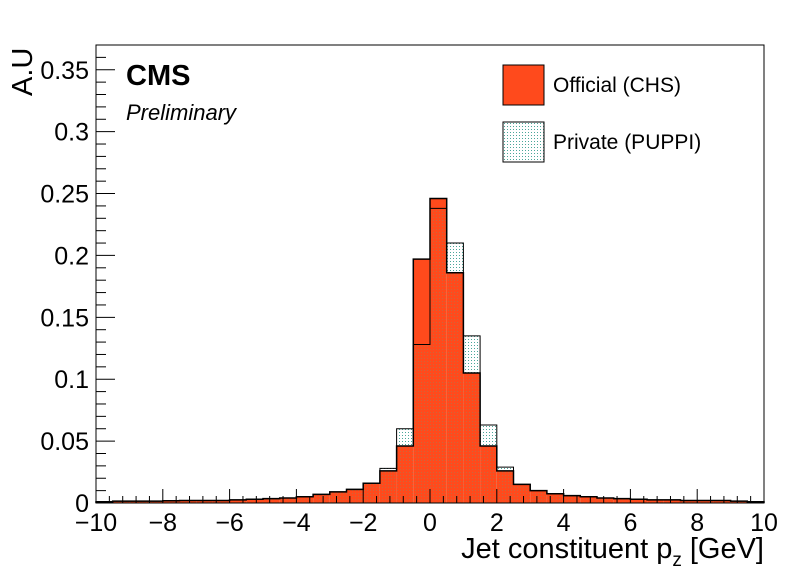 The height and width of the screenshot is (572, 796). Describe the element at coordinates (77, 281) in the screenshot. I see `y-axis: 0 0.05 0.1 0.15 0.2 0.25 0.3 0.35` at that location.